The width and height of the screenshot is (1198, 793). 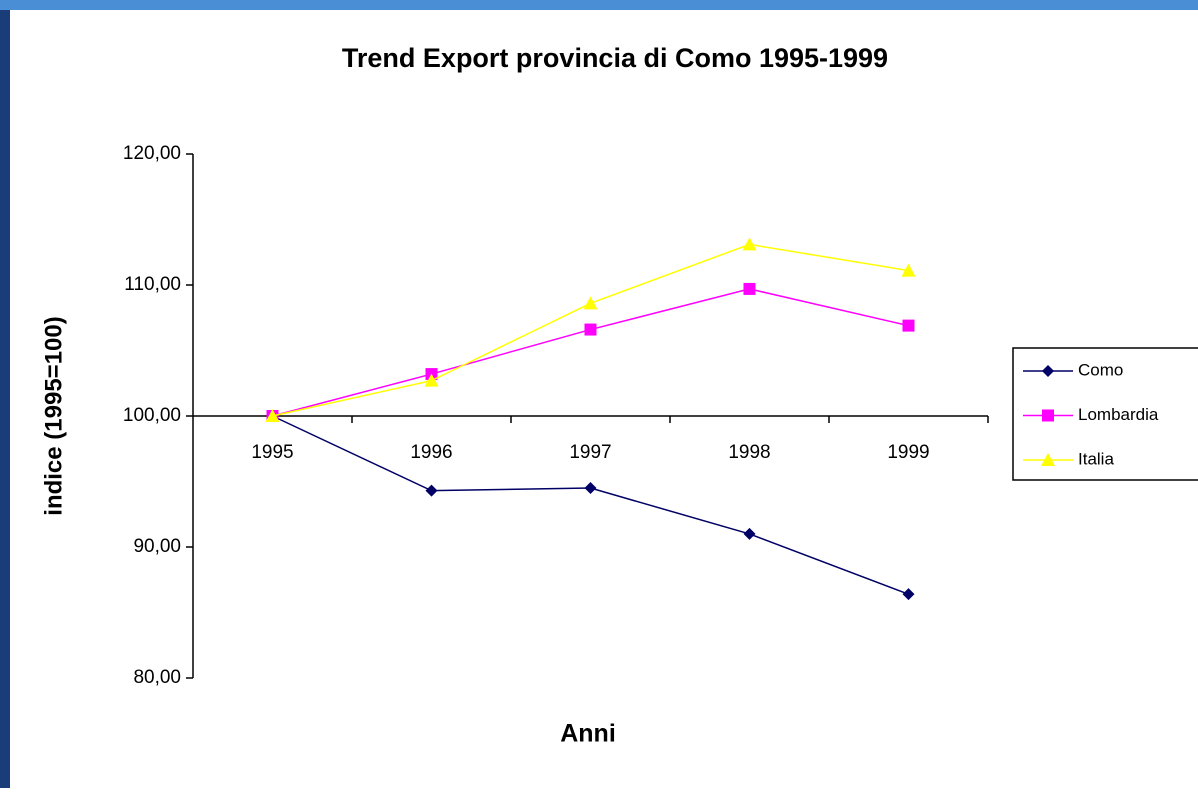 What do you see at coordinates (152, 415) in the screenshot?
I see `y-tick-label: 100,00` at bounding box center [152, 415].